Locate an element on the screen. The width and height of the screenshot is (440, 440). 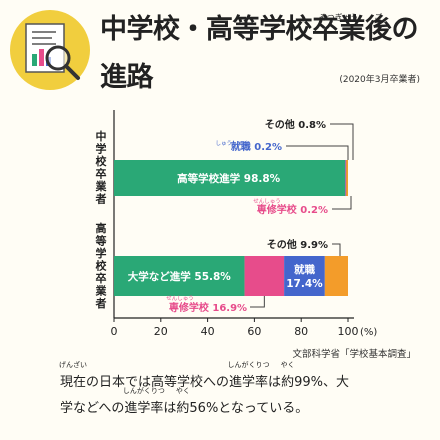
caption-segment: 56%となっている。 is located at coordinates (249, 408).